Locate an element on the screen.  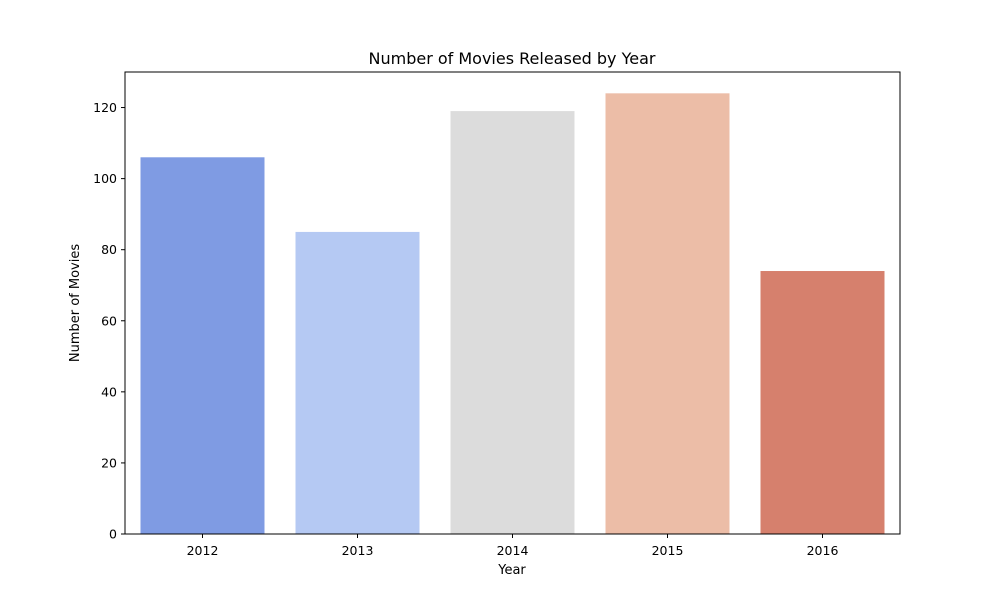
y-tick-label: 20 is located at coordinates (109, 462).